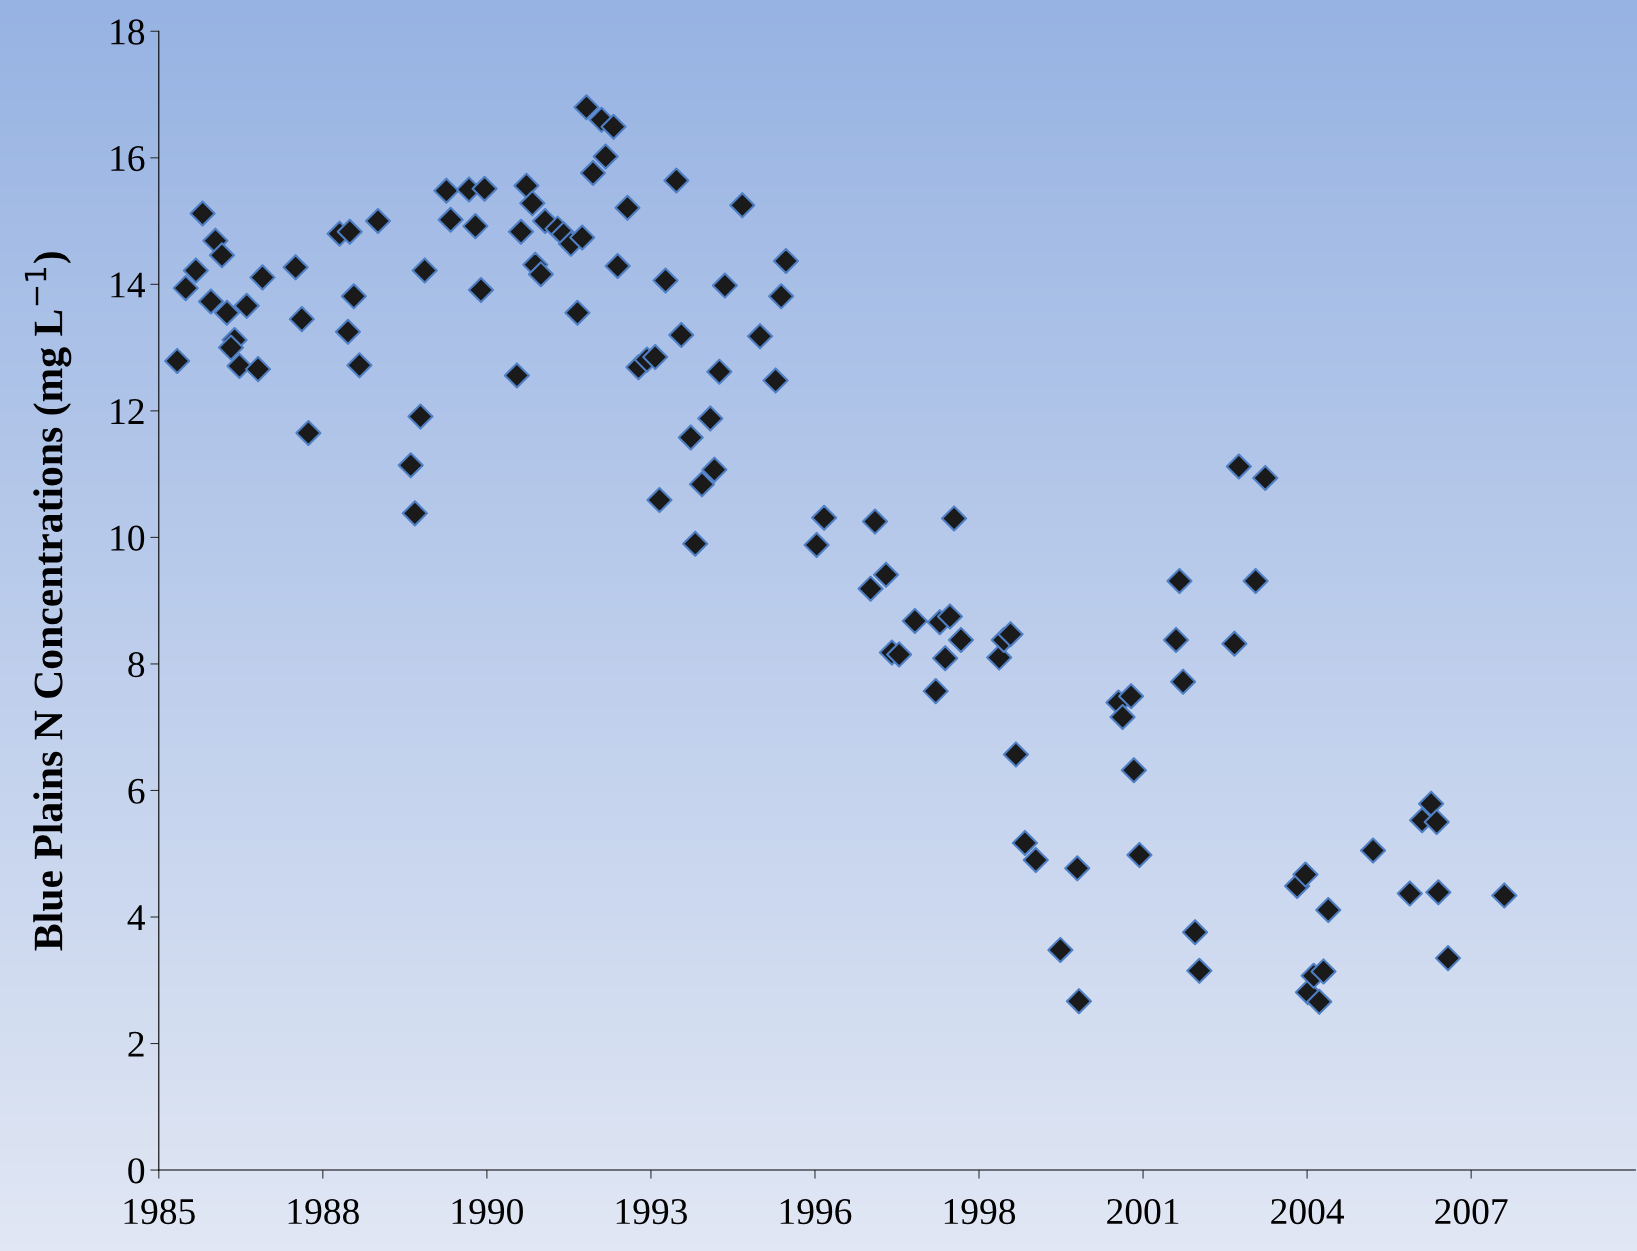  I want to click on y-tick-label: 10, so click(128, 538).